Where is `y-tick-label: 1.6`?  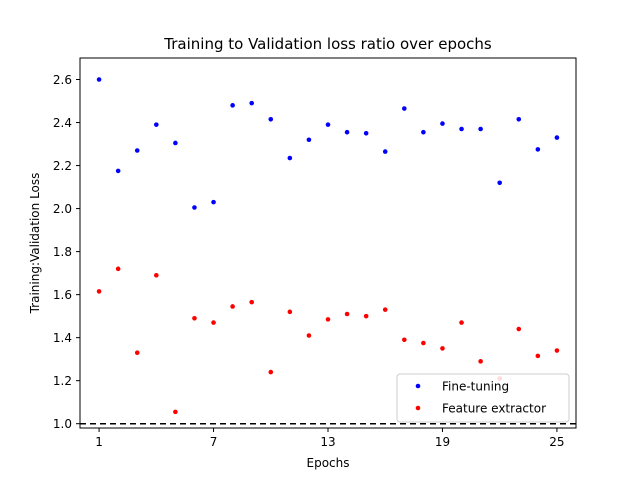
y-tick-label: 1.6 is located at coordinates (62, 295).